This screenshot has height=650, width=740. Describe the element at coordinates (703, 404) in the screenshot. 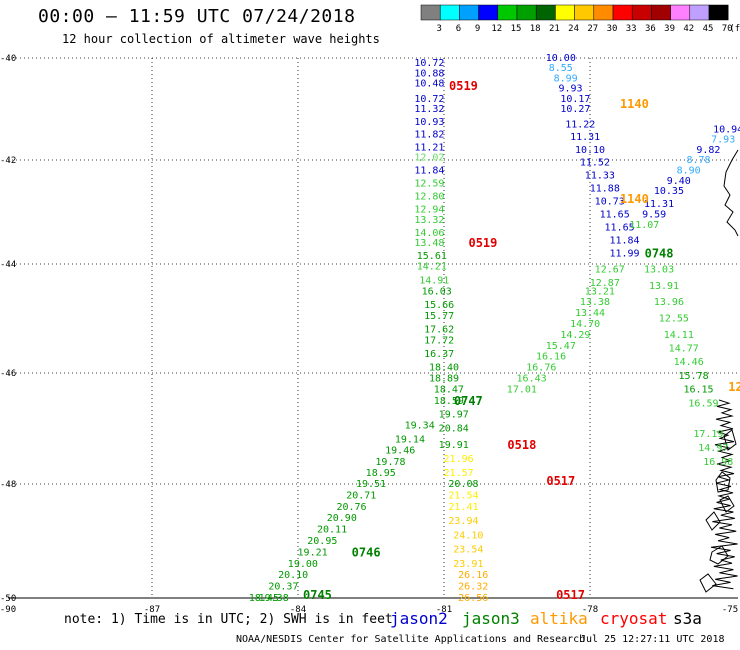

I see `swh-label: 16.59` at that location.